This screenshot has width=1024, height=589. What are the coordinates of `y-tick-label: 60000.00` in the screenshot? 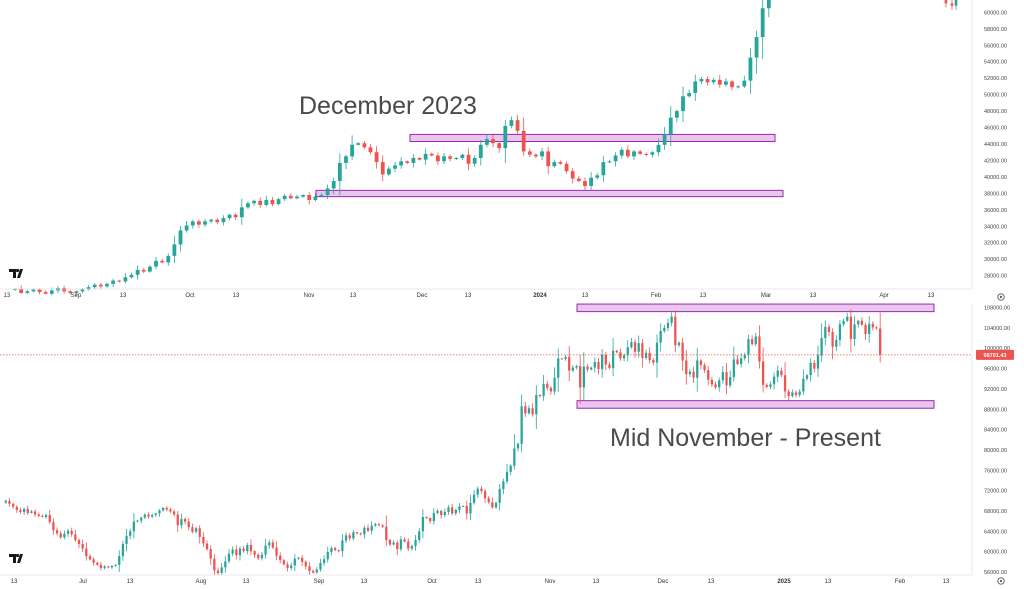 It's located at (995, 13).